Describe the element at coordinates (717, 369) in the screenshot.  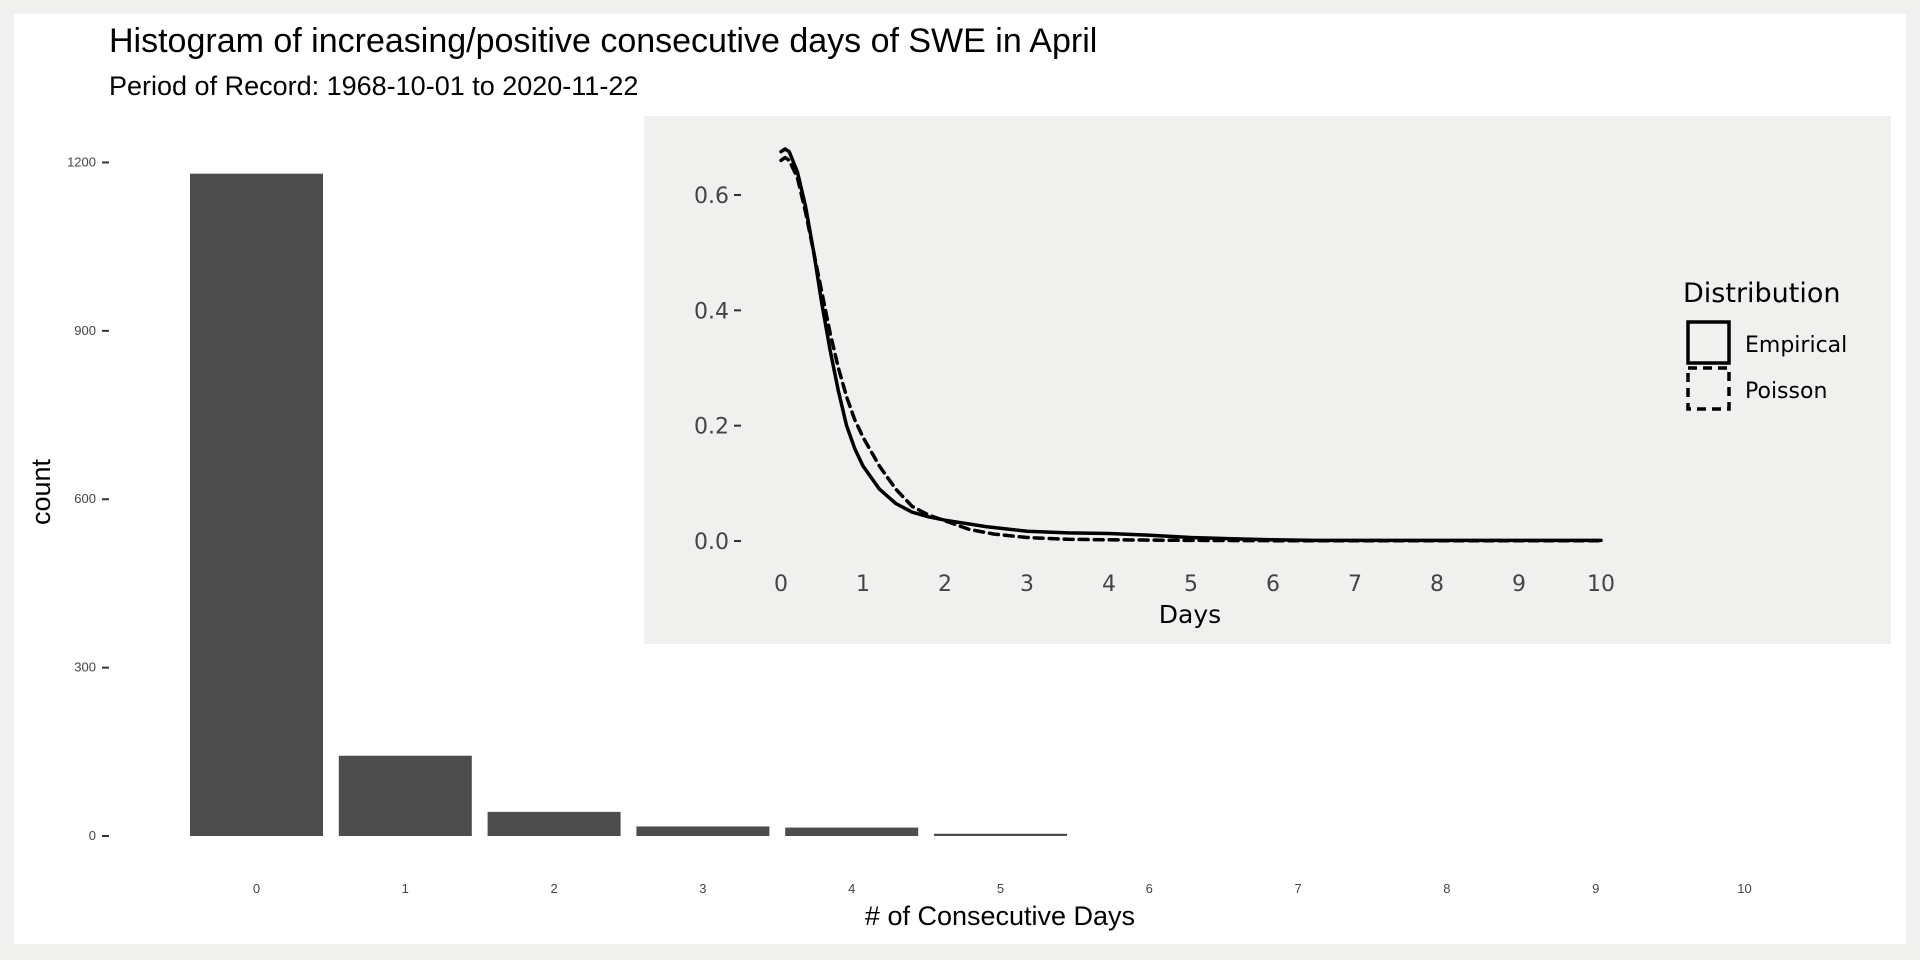
I see `inset-y-axis: 0.0 0.2 0.4 0.6` at that location.